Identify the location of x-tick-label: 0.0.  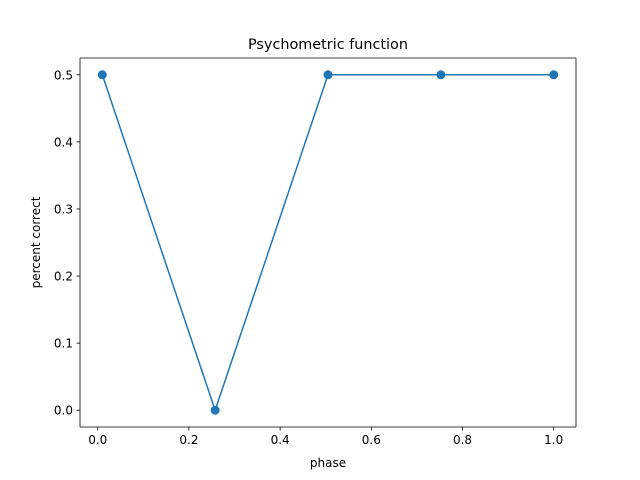
(97, 440).